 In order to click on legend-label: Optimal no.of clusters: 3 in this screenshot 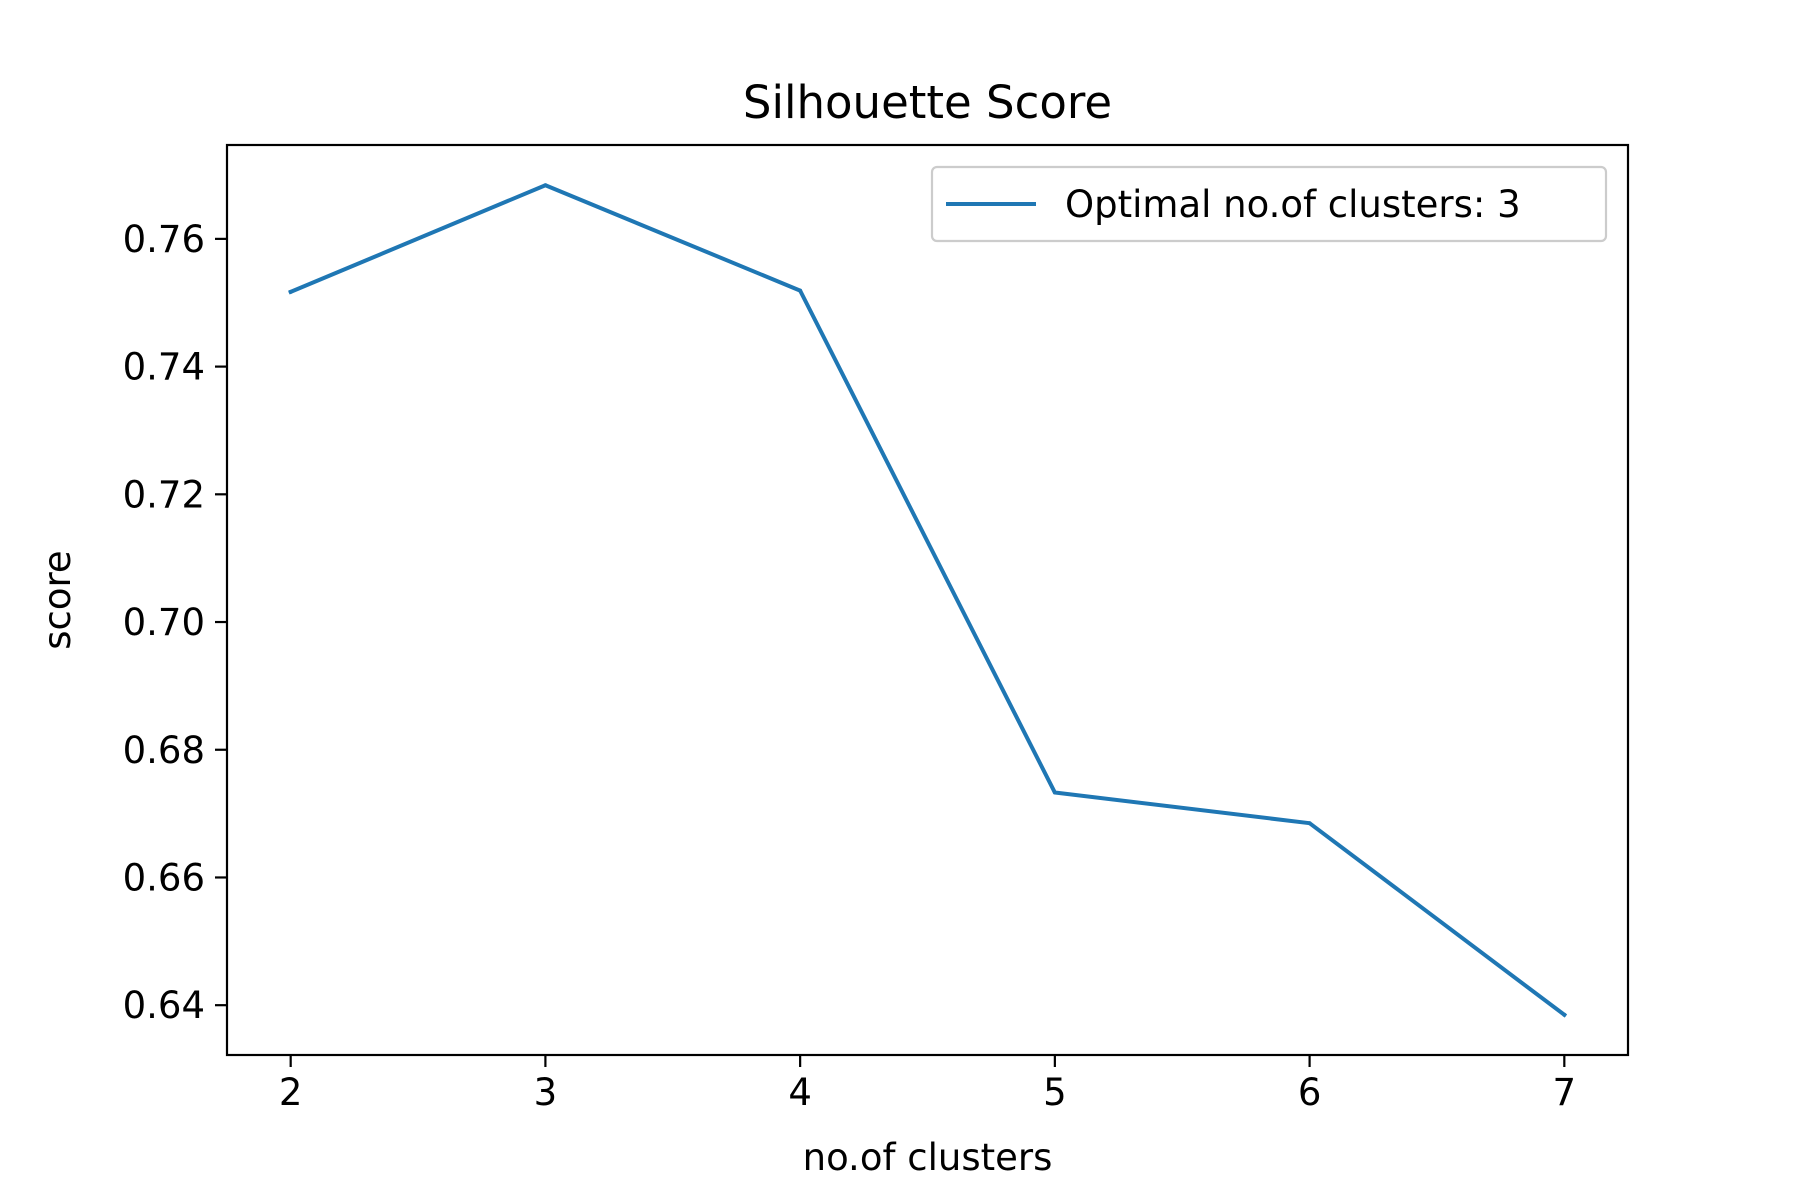, I will do `click(1293, 204)`.